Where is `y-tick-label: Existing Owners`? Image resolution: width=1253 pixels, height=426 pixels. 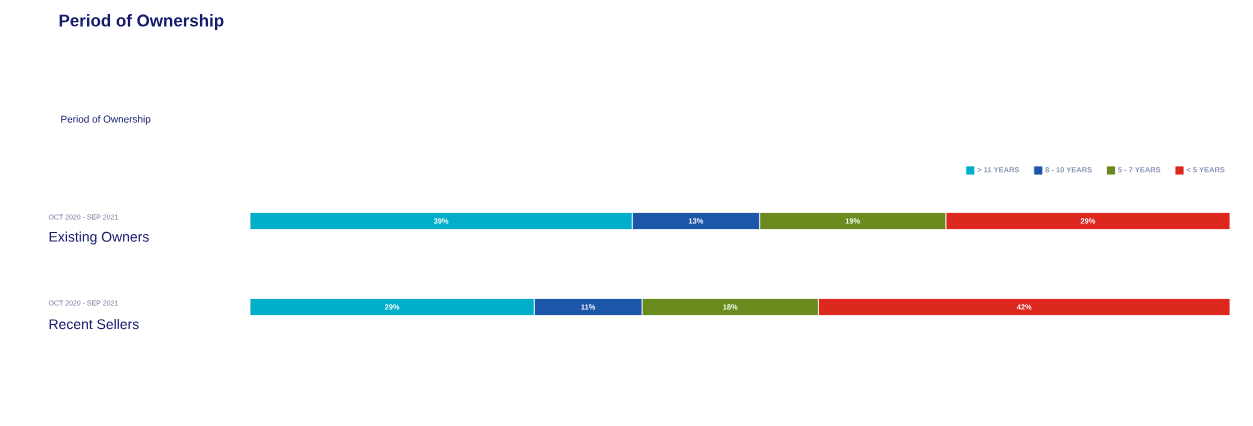 y-tick-label: Existing Owners is located at coordinates (99, 238).